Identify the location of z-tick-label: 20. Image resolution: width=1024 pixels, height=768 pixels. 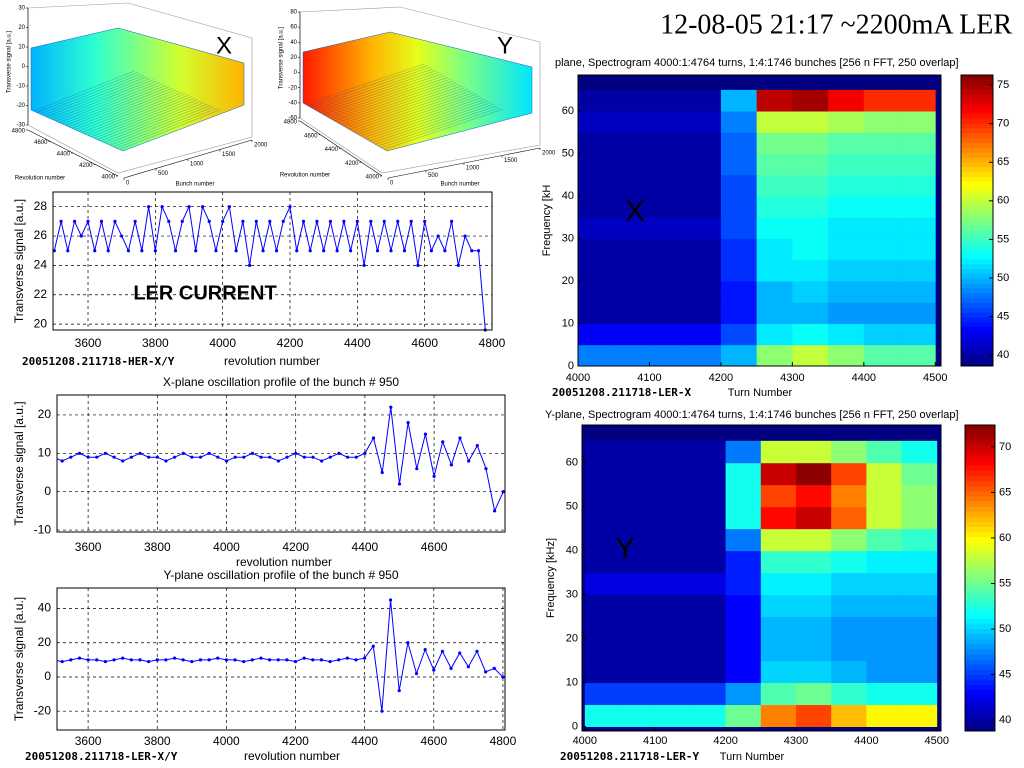
(293, 58).